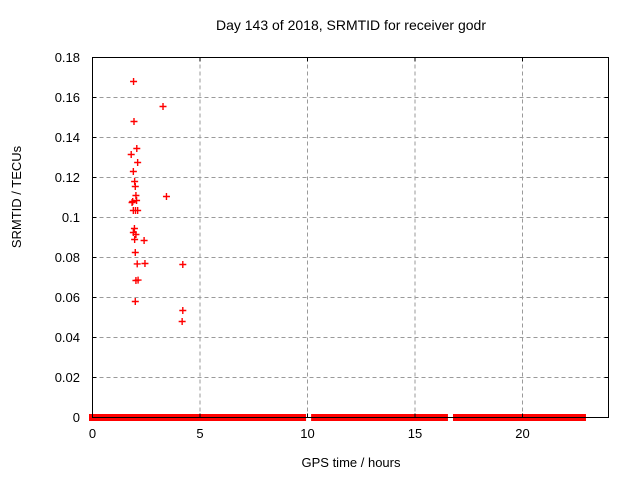 The height and width of the screenshot is (480, 640). Describe the element at coordinates (67, 137) in the screenshot. I see `y-tick-label: 0.14` at that location.